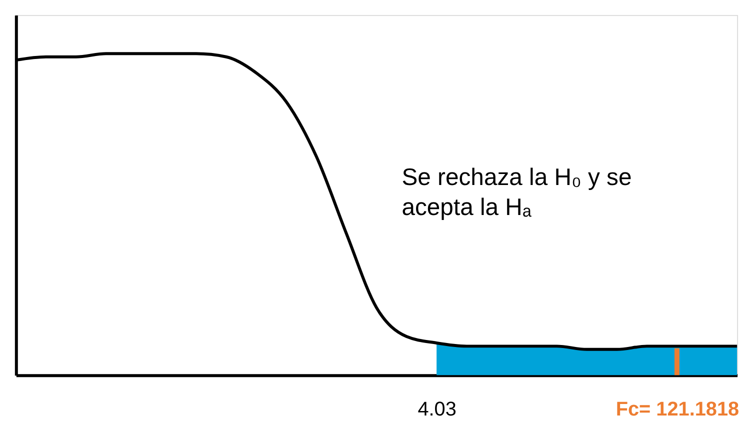 This screenshot has height=443, width=745. I want to click on x-tick-label: Fc= 121.1818, so click(678, 409).